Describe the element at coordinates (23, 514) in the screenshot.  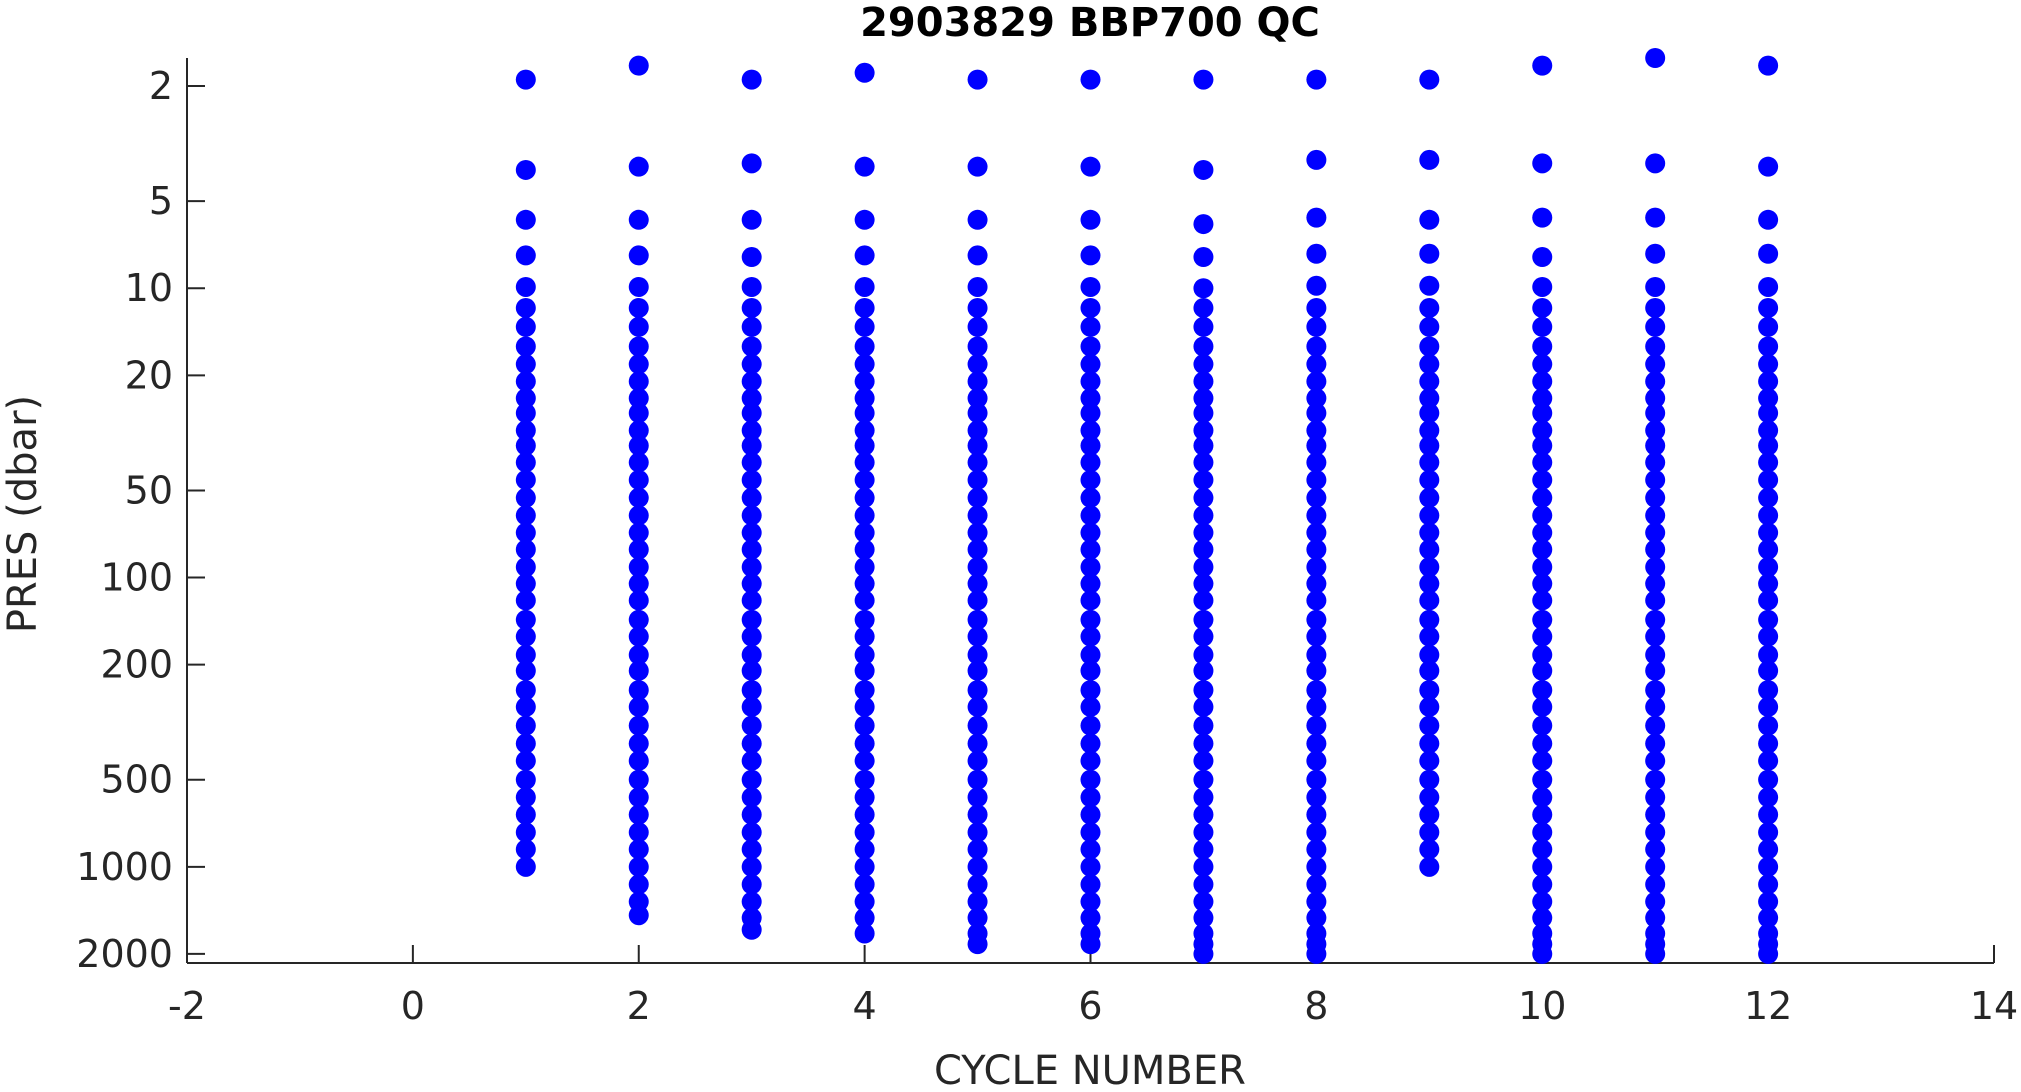
I see `y-axis-label: PRES (dbar)` at that location.